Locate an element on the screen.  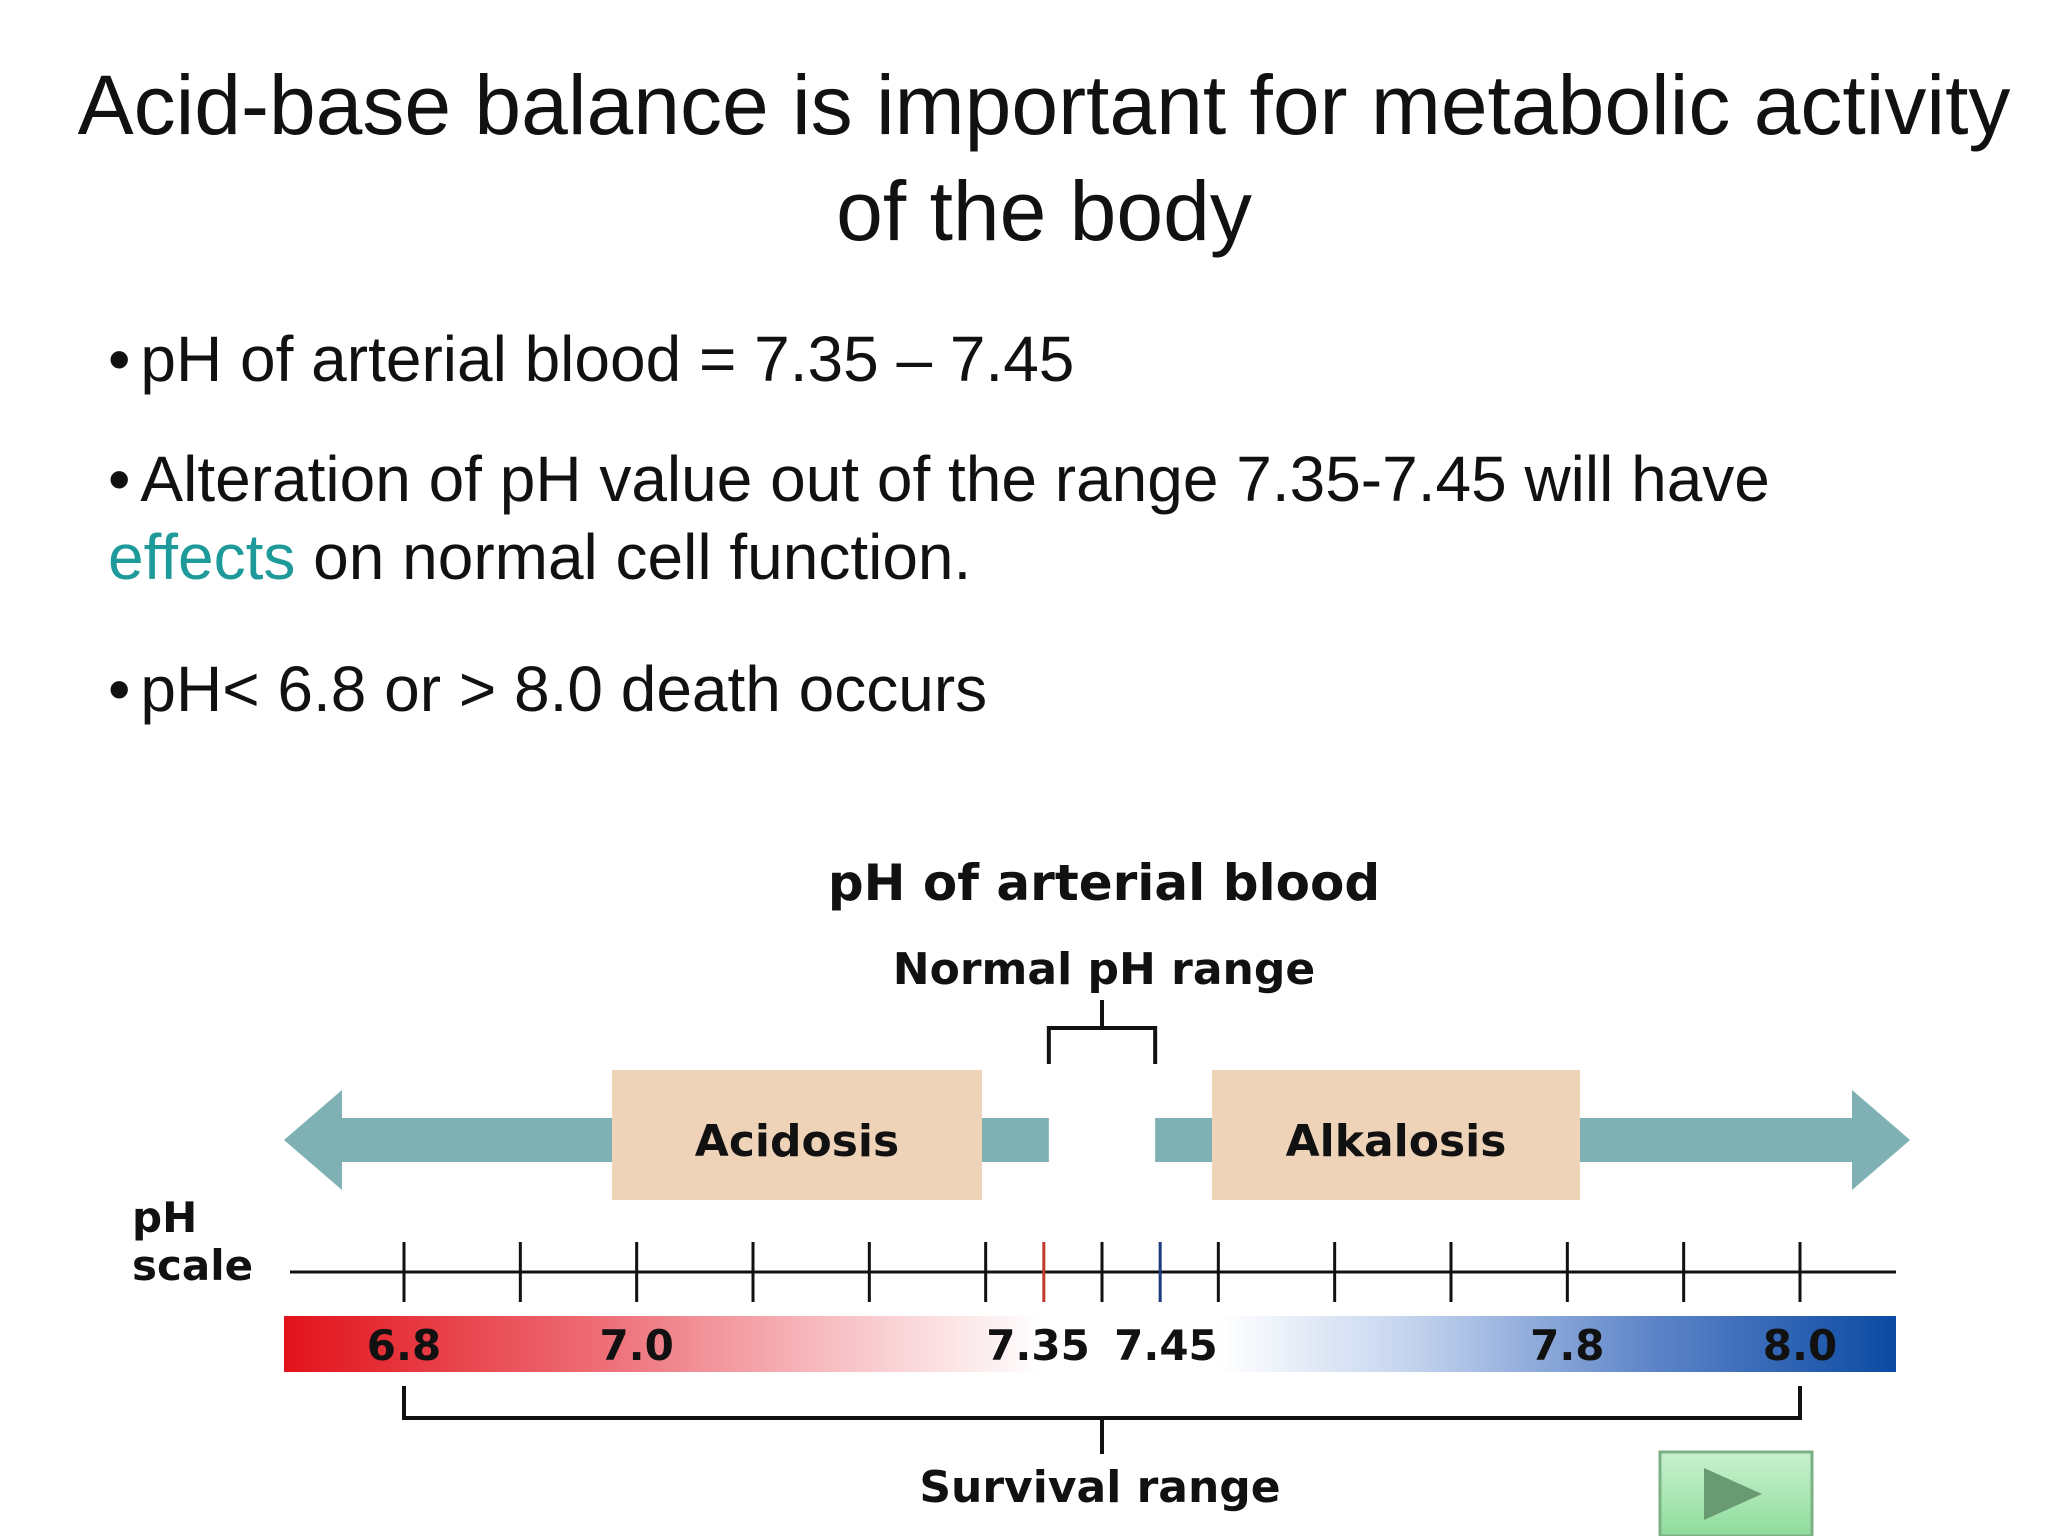
bullet-item-death: • pH< 6.8 or > 8.0 death occurs is located at coordinates (547, 689).